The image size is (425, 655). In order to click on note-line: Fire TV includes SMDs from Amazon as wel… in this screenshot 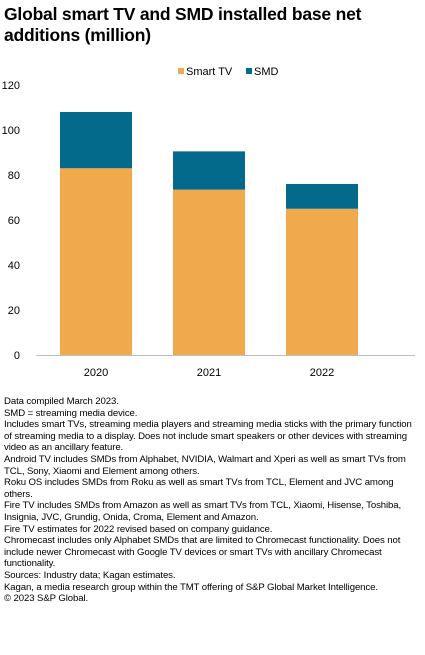, I will do `click(203, 511)`.